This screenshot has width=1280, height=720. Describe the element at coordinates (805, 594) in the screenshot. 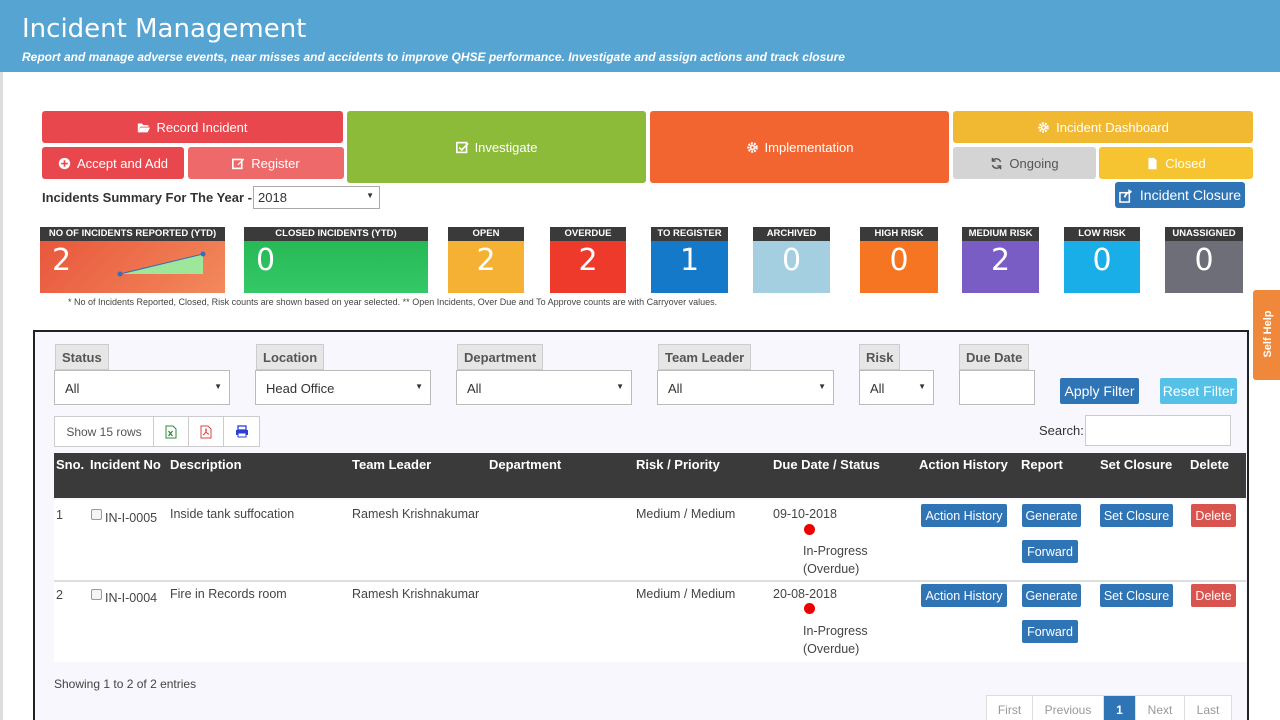

I see `due-date-cell: 20-08-2018` at that location.